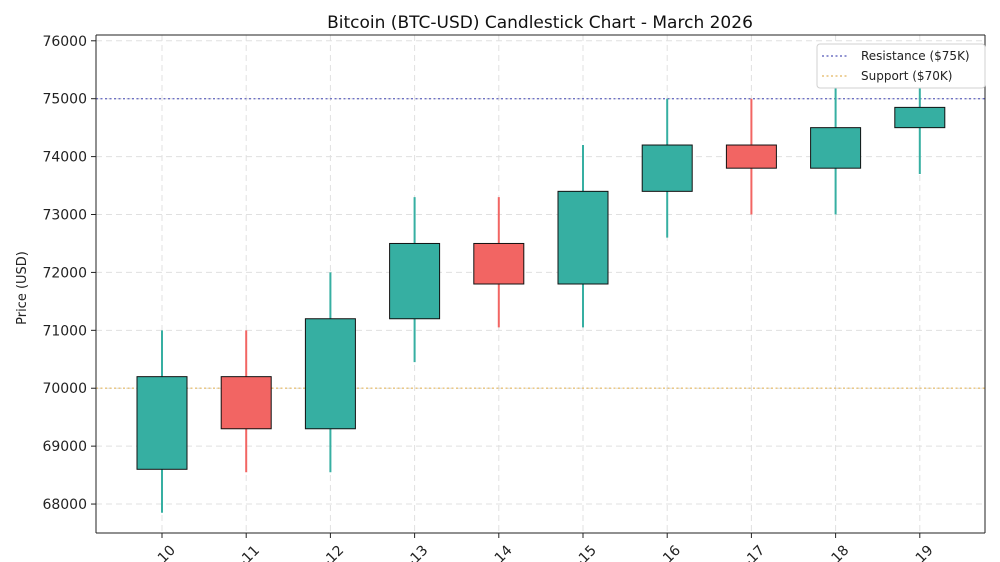 This screenshot has height=562, width=1000. What do you see at coordinates (64, 389) in the screenshot?
I see `y-tick-label: 70000` at bounding box center [64, 389].